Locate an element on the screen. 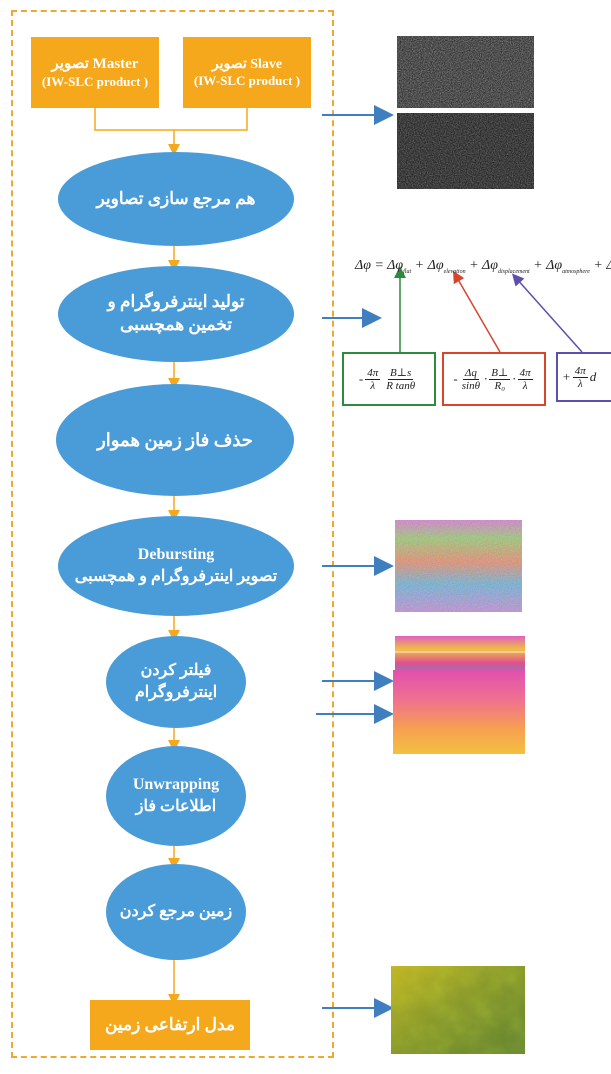 The height and width of the screenshot is (1074, 611). flat-f2-den: R tanθ is located at coordinates (401, 386).